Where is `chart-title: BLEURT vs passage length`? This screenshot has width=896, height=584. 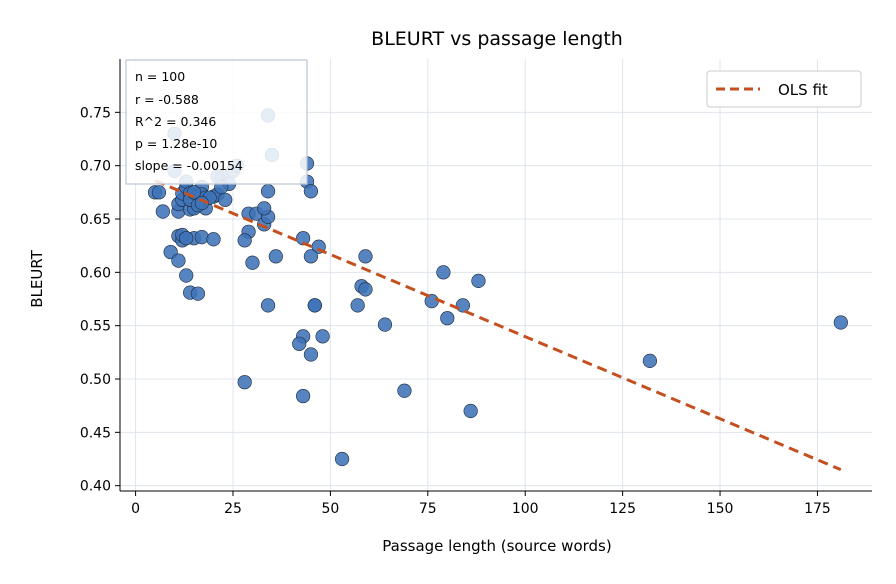
chart-title: BLEURT vs passage length is located at coordinates (497, 39).